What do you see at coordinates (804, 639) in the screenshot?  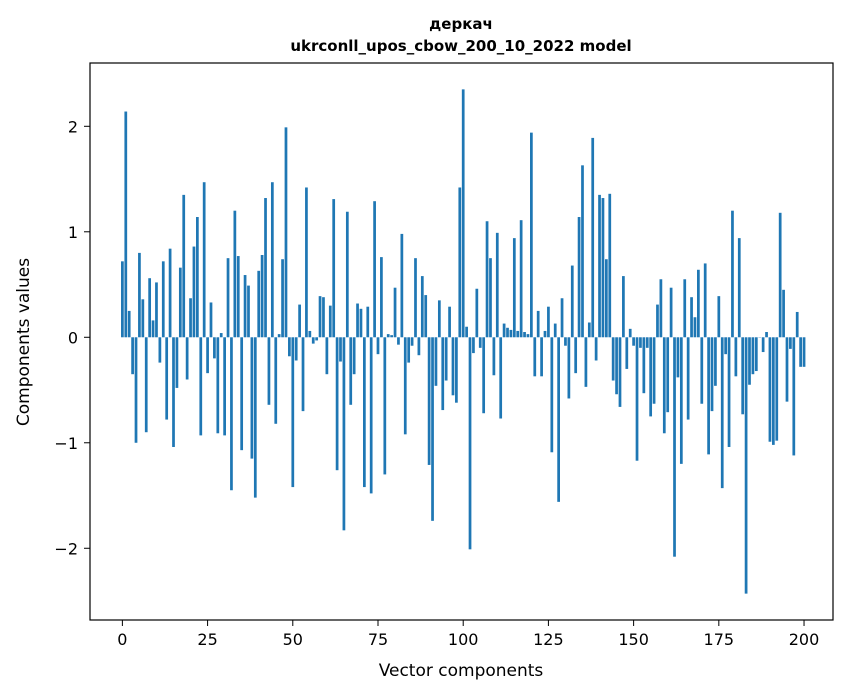 I see `x-tick-label: 200` at bounding box center [804, 639].